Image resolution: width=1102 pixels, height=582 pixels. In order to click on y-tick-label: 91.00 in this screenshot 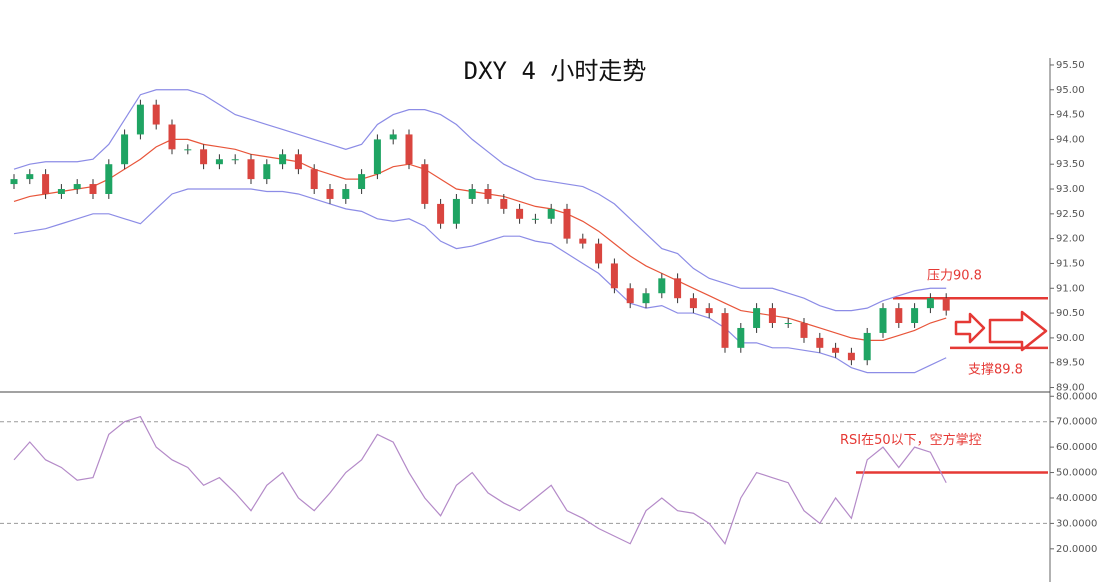, I will do `click(1070, 288)`.